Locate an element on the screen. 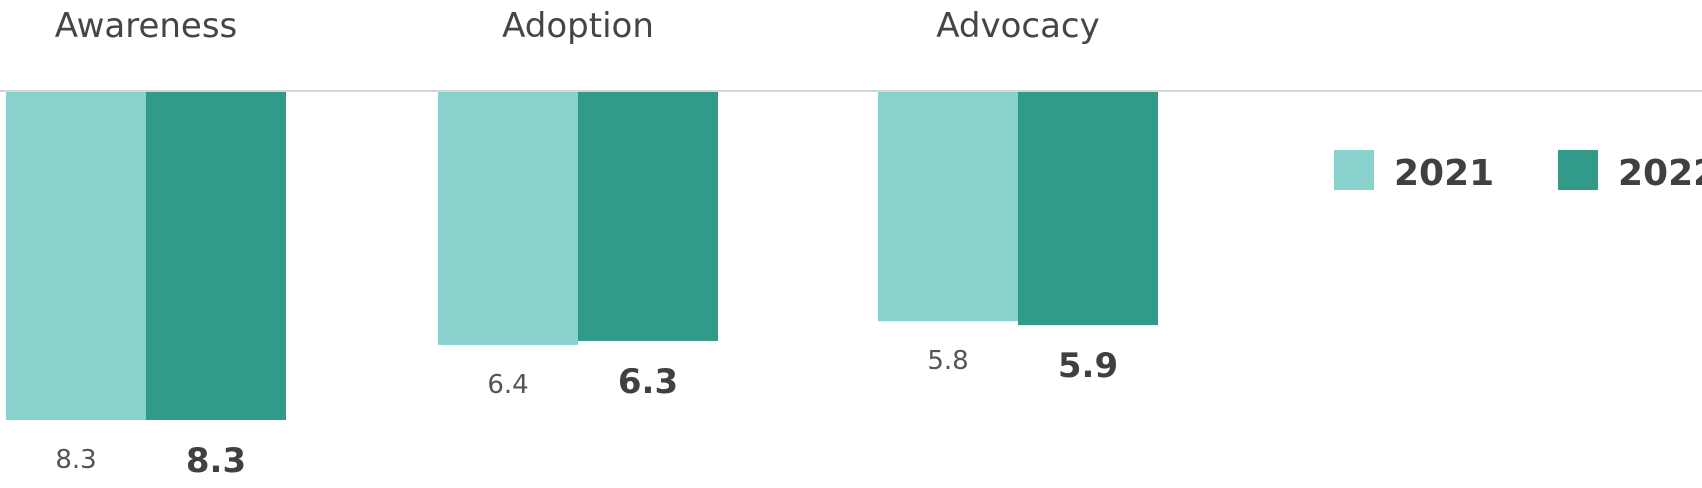 The height and width of the screenshot is (488, 1702). data-label-awareness-2021: 8.3 is located at coordinates (75, 460).